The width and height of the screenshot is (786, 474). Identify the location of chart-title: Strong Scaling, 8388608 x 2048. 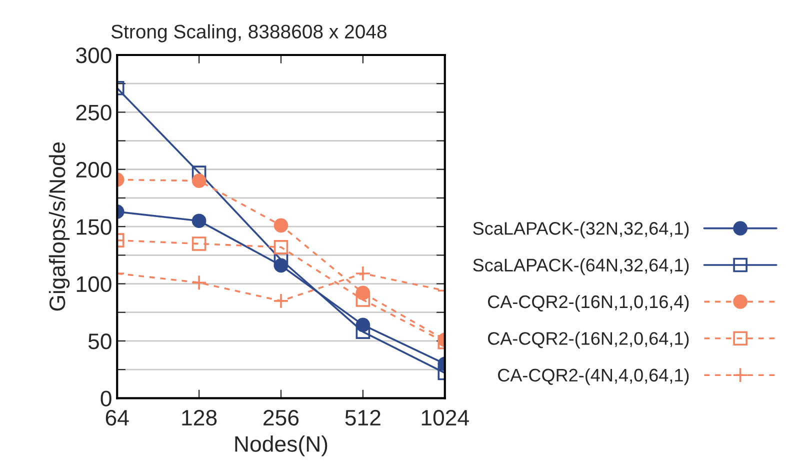
(248, 33).